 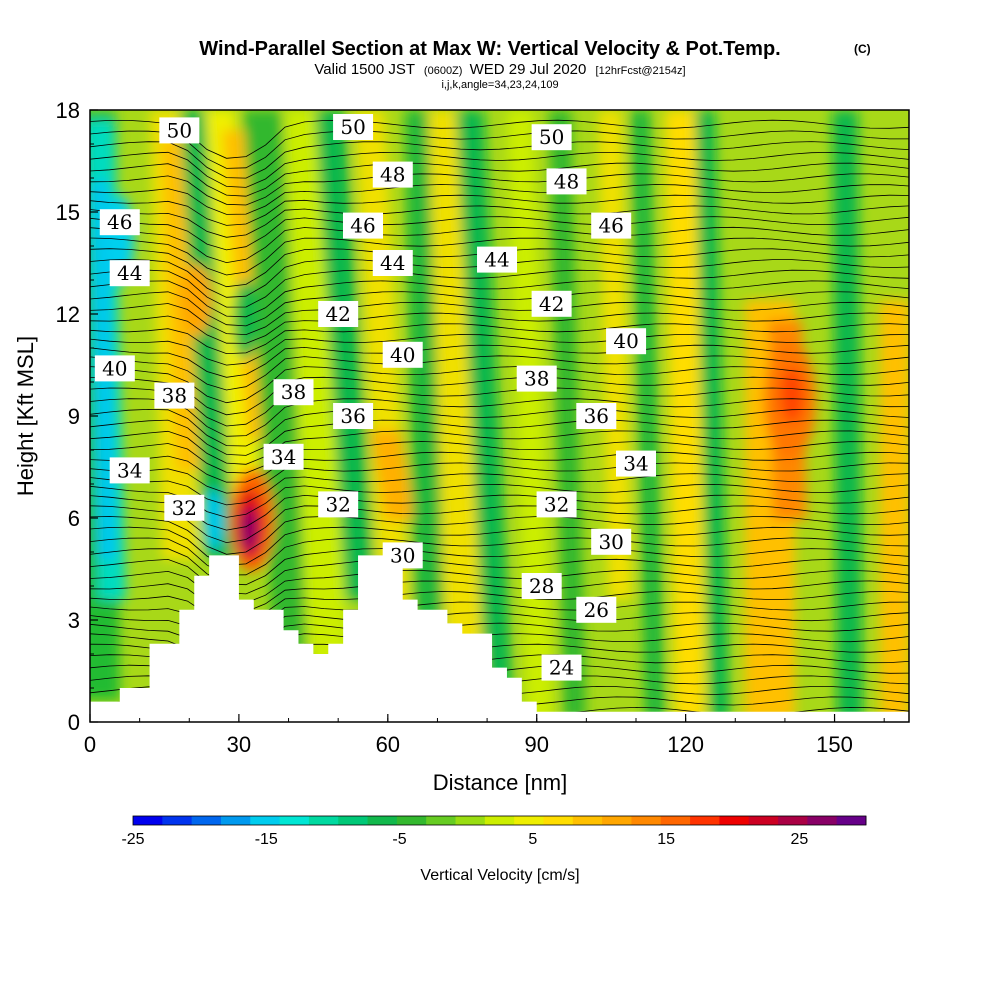 What do you see at coordinates (74, 416) in the screenshot?
I see `y-tick-label: 9` at bounding box center [74, 416].